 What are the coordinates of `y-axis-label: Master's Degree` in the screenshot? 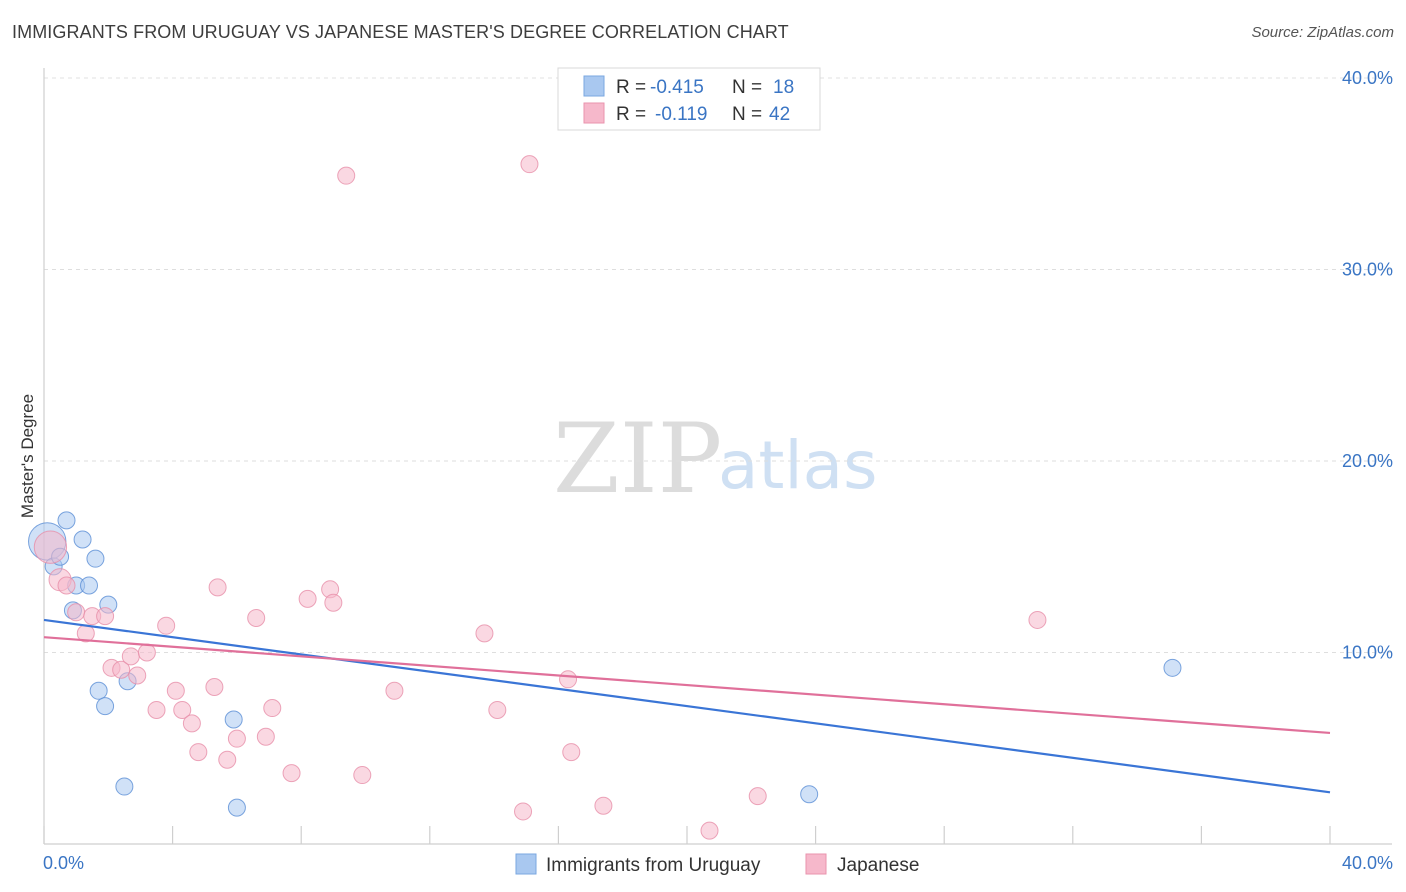 It's located at (27, 456).